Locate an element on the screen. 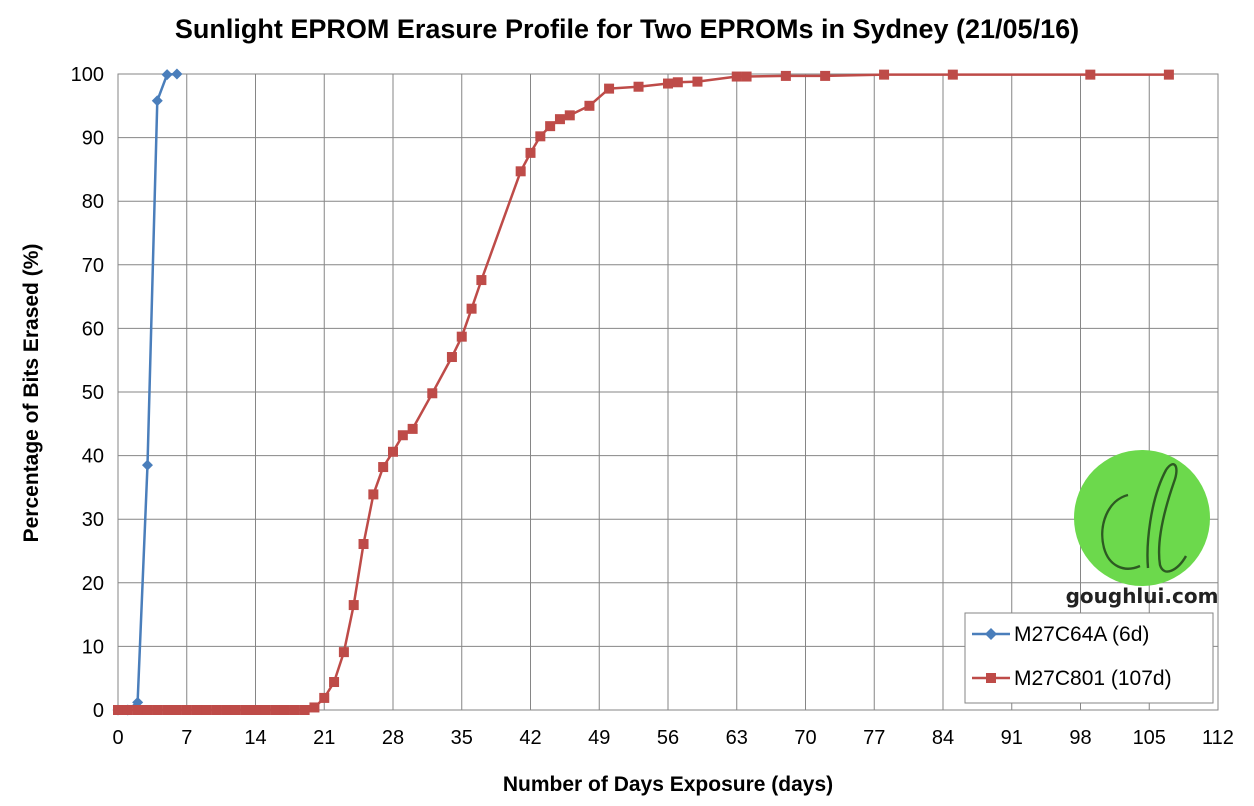  x-tick-label: 56 is located at coordinates (668, 738).